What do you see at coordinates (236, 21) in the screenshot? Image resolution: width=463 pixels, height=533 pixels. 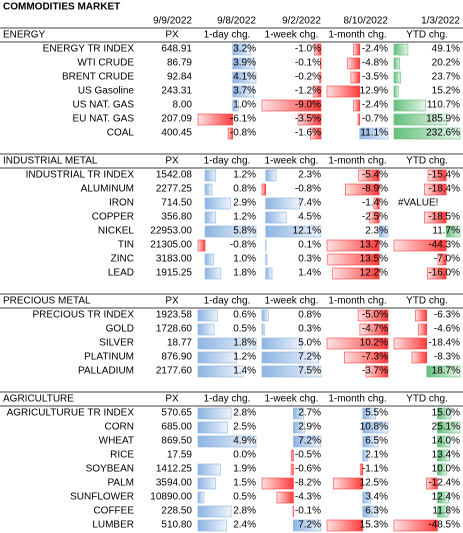 I see `date-header: 9/8/2022` at bounding box center [236, 21].